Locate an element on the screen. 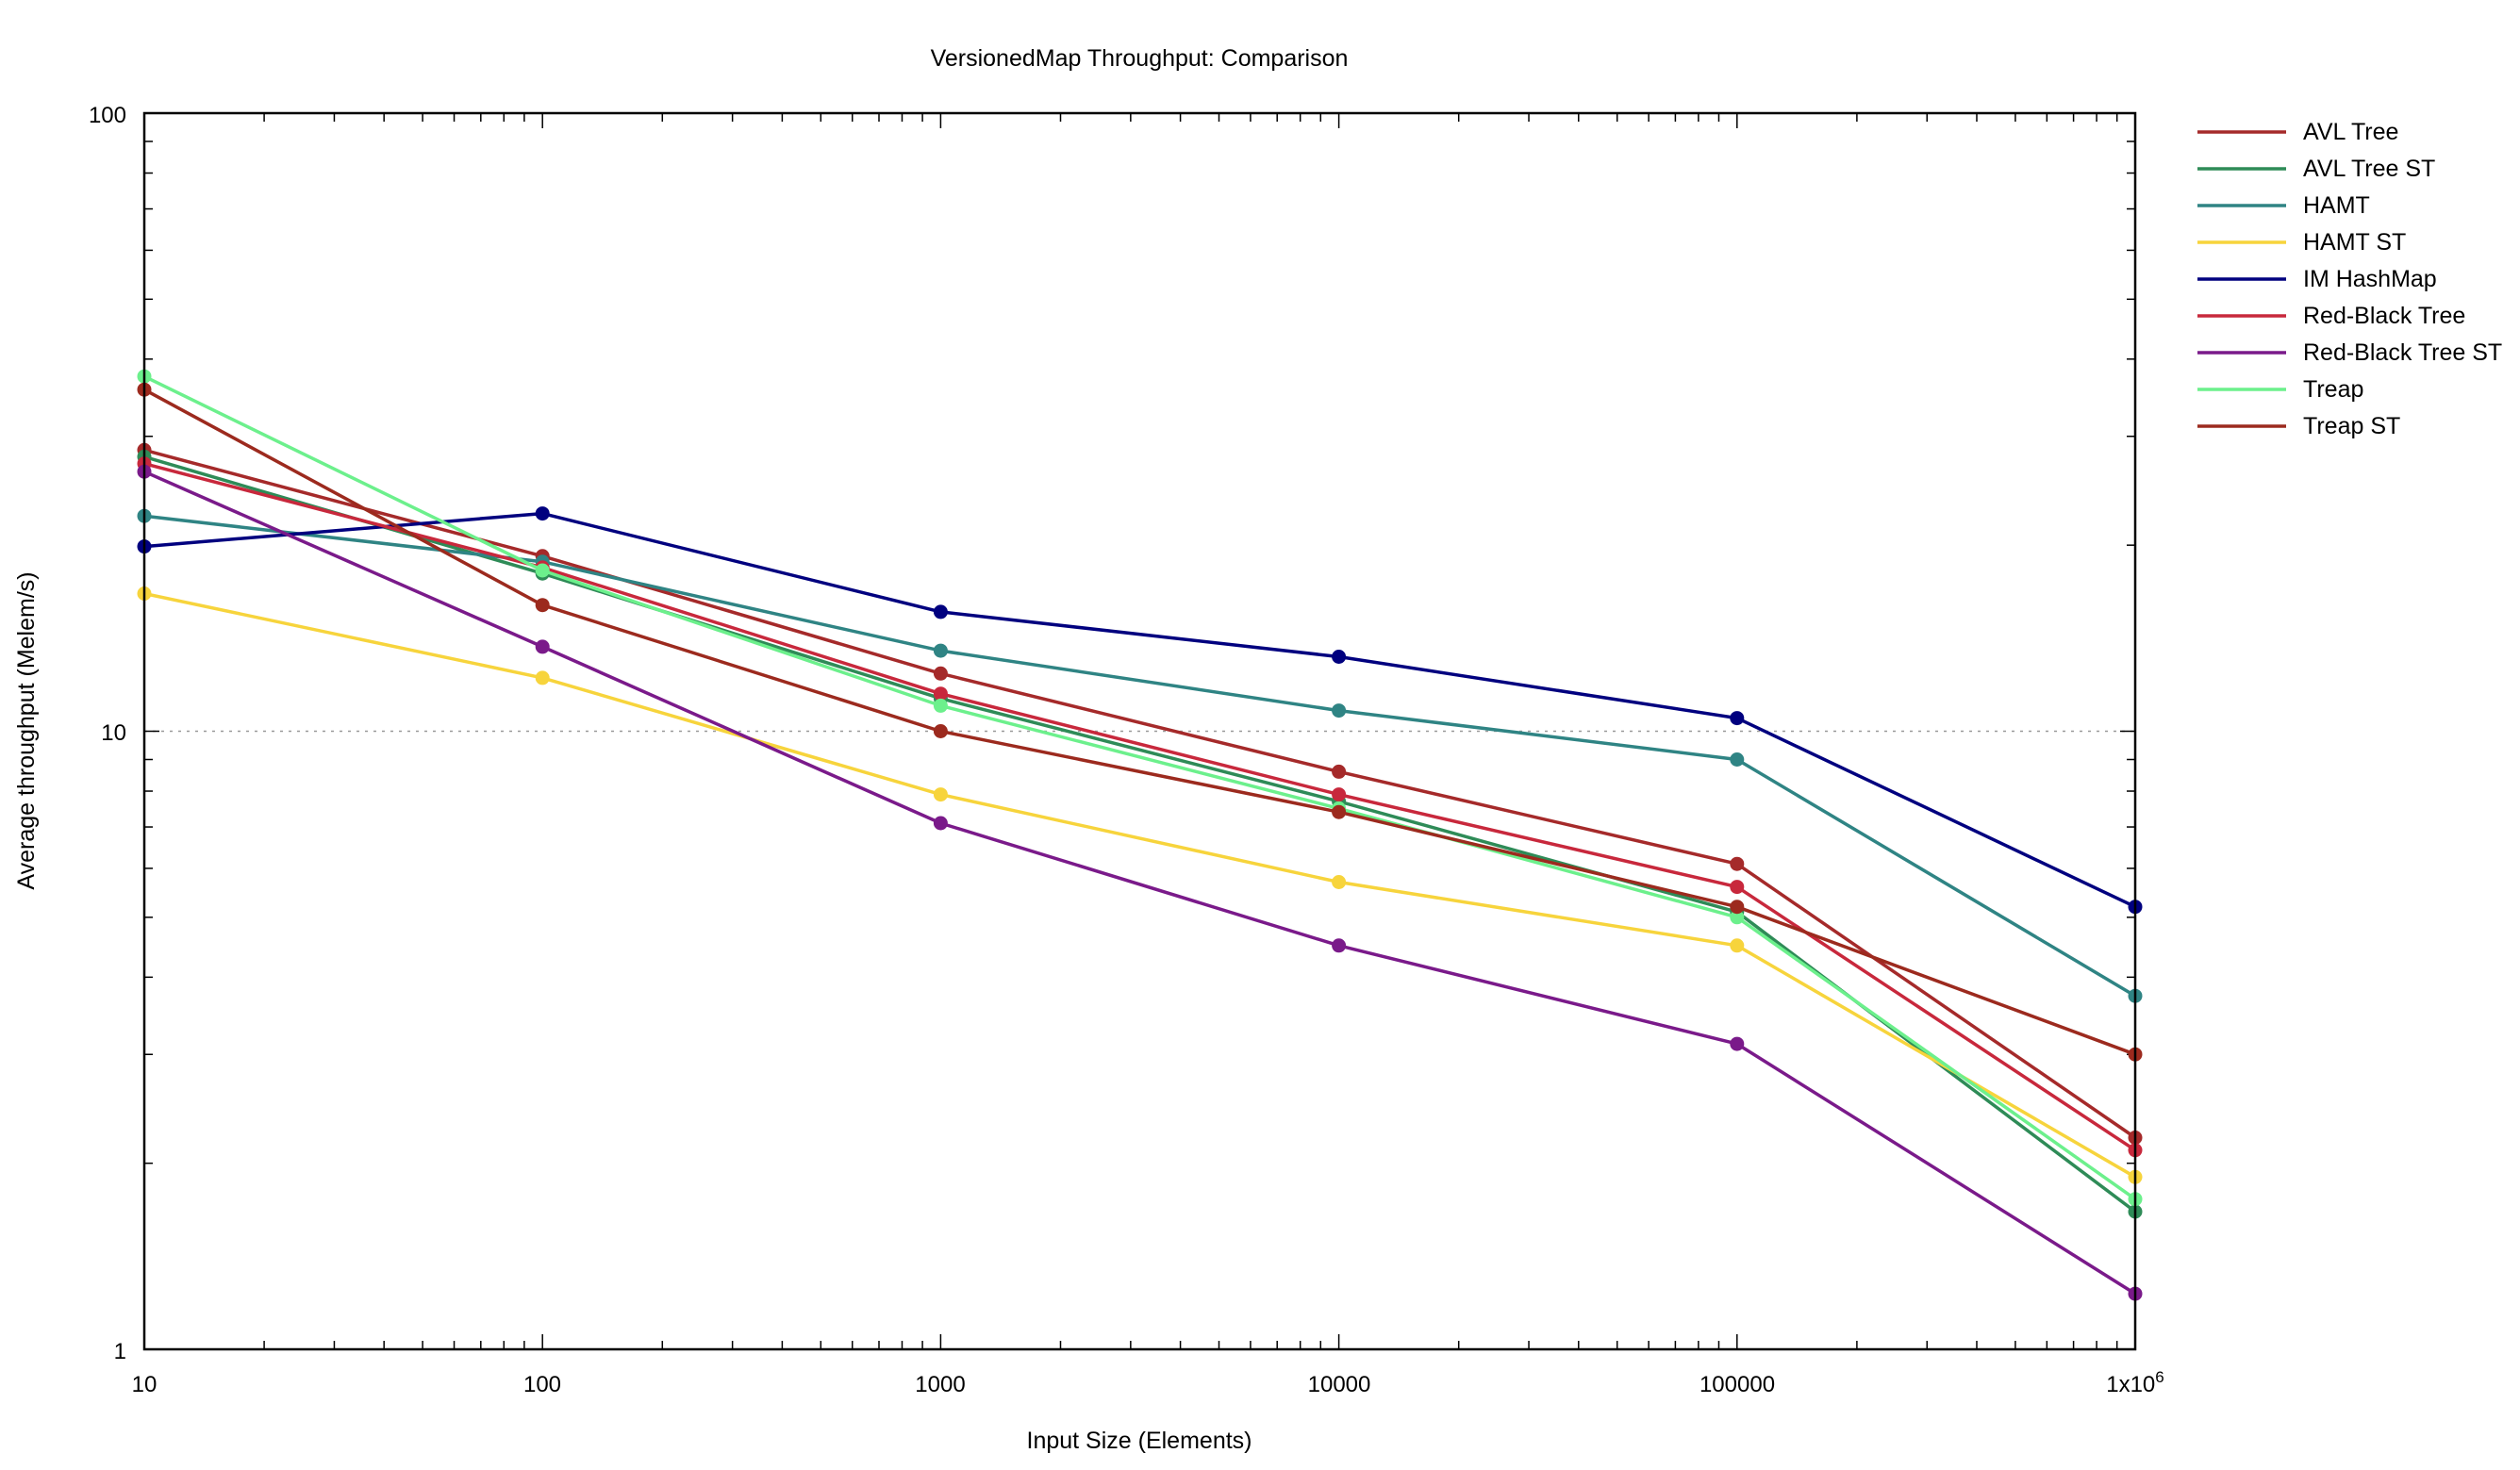  legend-item-avl-tree: AVL Tree is located at coordinates (2298, 132).